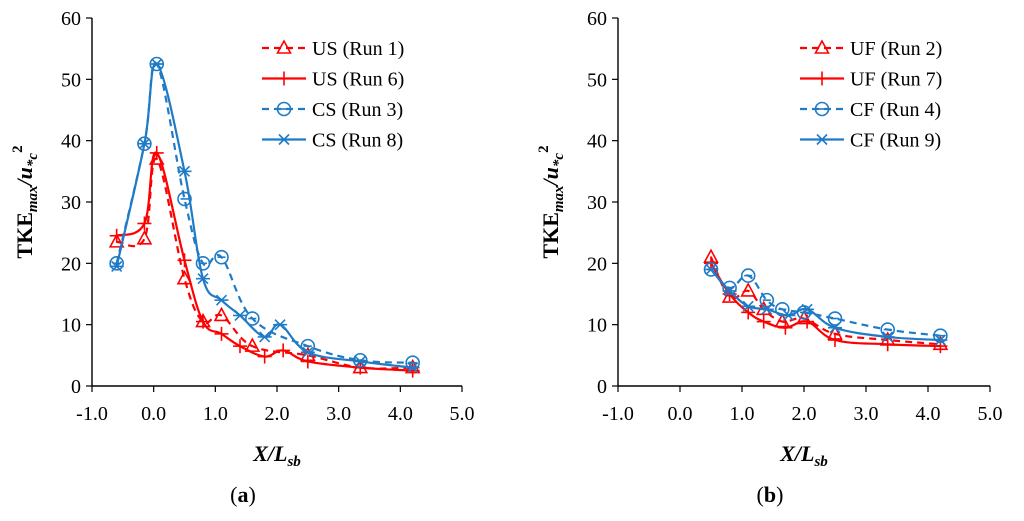 Image resolution: width=1024 pixels, height=521 pixels. What do you see at coordinates (462, 414) in the screenshot?
I see `x-tick-label-a: 5.0` at bounding box center [462, 414].